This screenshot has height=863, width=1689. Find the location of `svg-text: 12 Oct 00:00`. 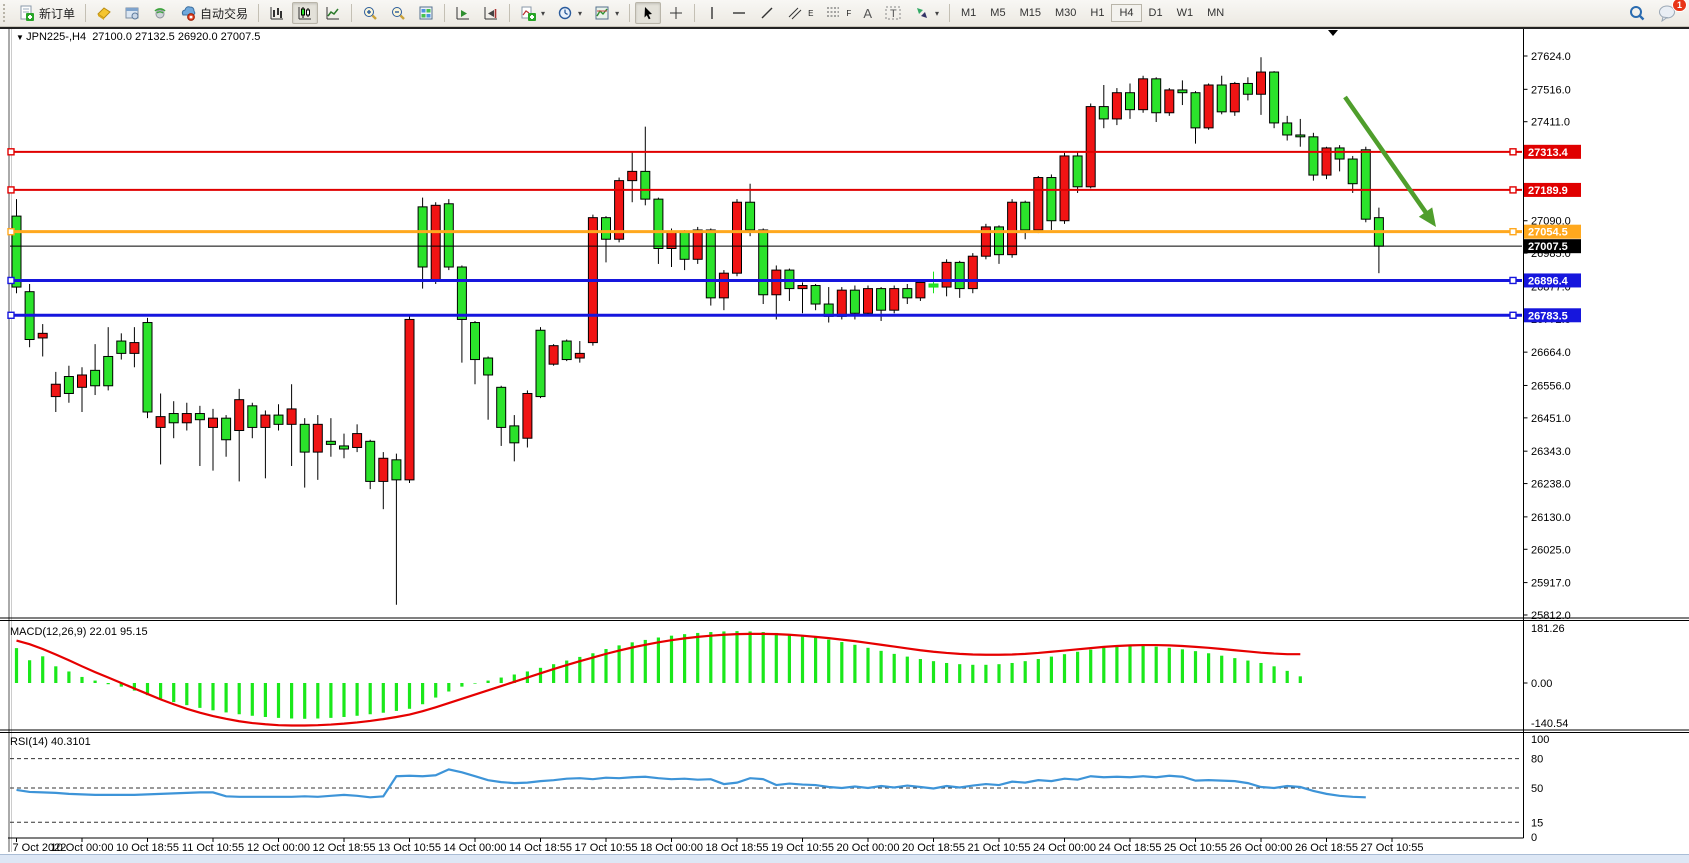

svg-text: 12 Oct 00:00 is located at coordinates (278, 848).